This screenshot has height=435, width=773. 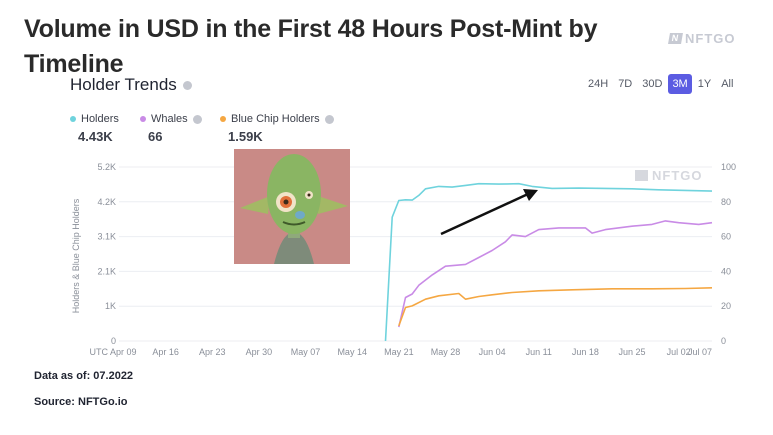 What do you see at coordinates (113, 341) in the screenshot?
I see `y-left-tick-label: 0` at bounding box center [113, 341].